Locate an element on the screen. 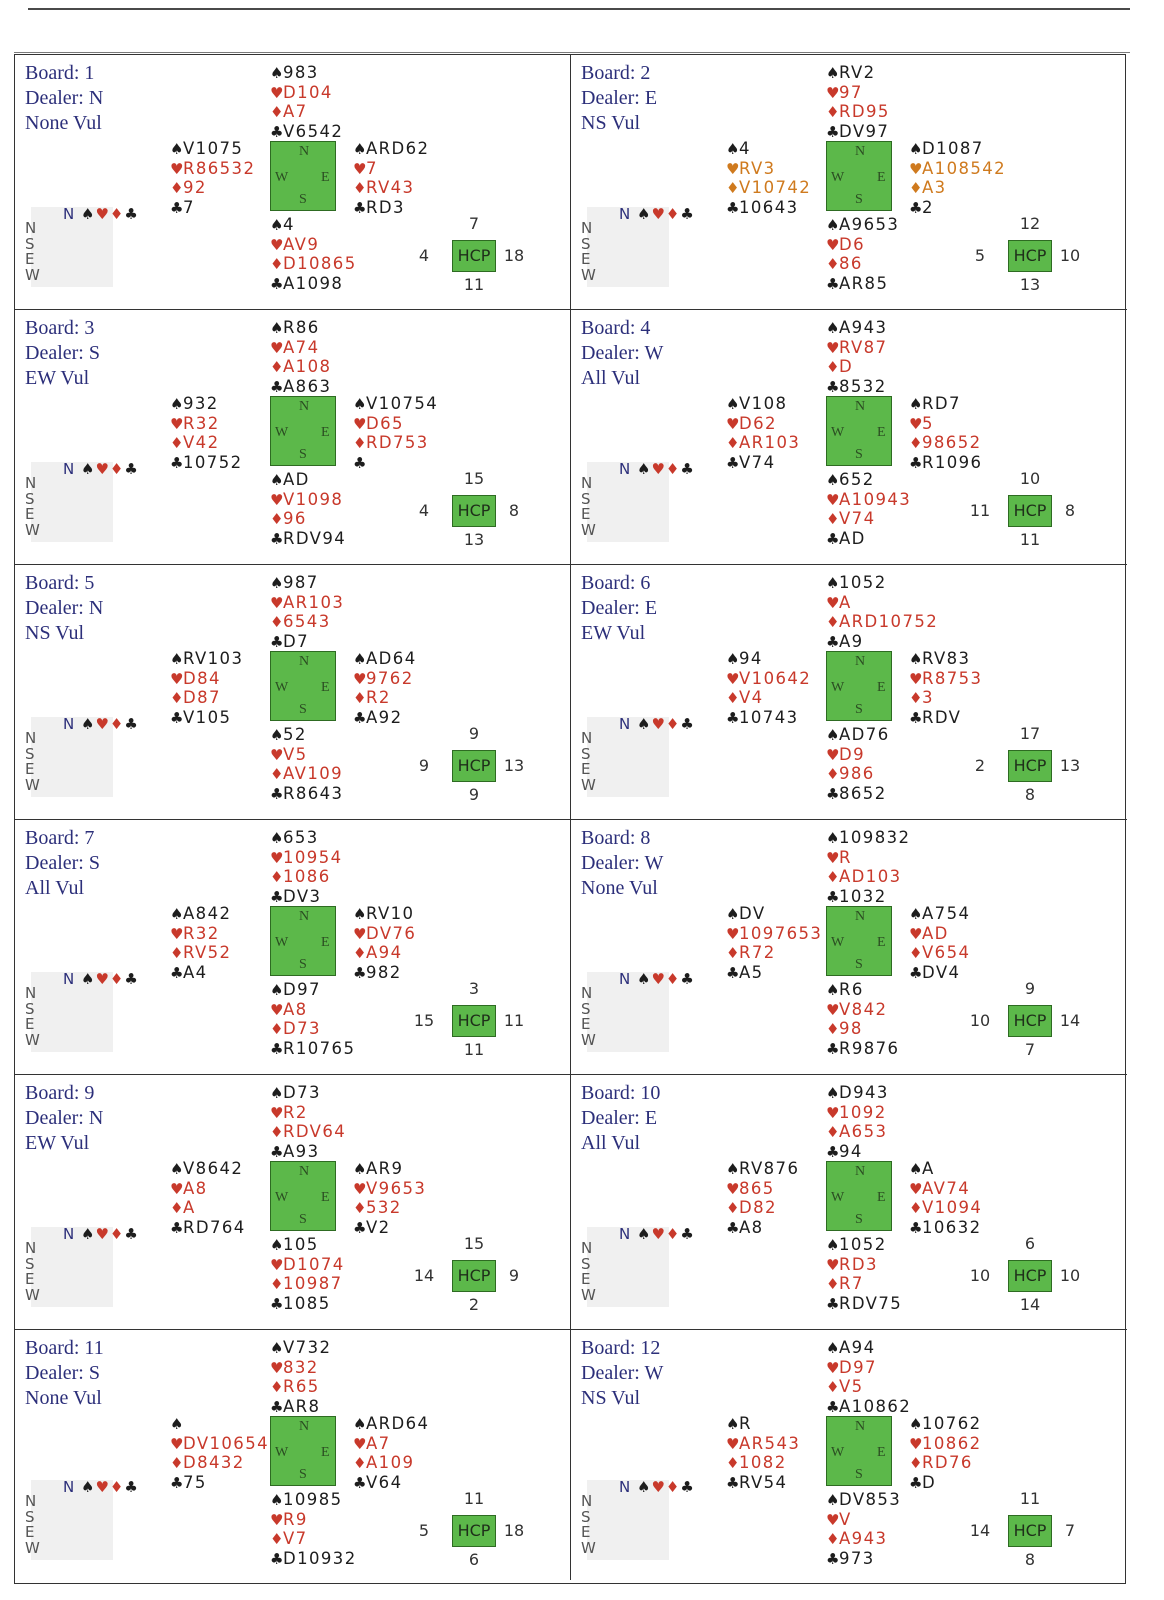 This screenshot has height=1600, width=1164. cards-spades: D943 is located at coordinates (864, 1092).